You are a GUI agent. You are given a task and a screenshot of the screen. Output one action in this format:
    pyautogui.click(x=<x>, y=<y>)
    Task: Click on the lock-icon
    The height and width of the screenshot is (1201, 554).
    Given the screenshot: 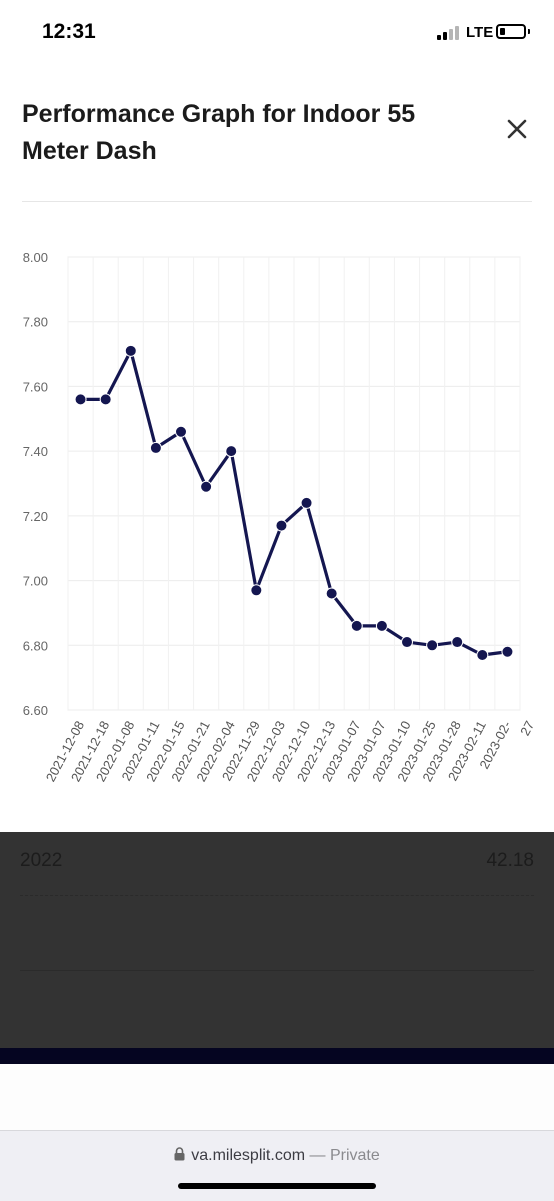 What is the action you would take?
    pyautogui.click(x=179, y=1154)
    